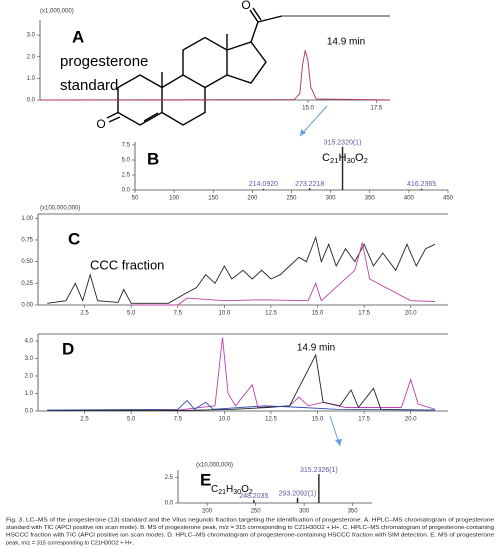 This screenshot has width=500, height=548. I want to click on arrow, so click(313, 121).